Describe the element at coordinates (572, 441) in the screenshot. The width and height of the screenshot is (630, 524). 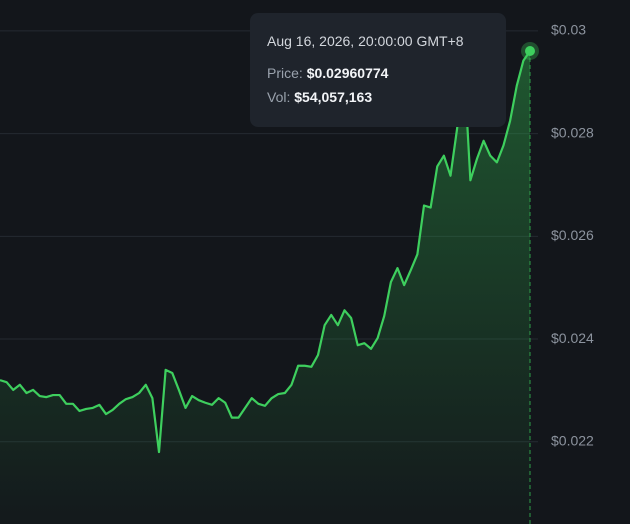
I see `y-tick-label: $0.022` at that location.